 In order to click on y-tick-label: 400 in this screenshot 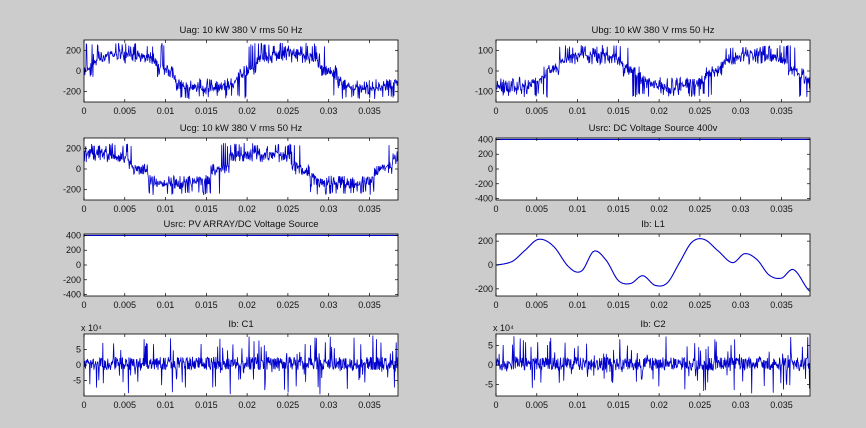, I will do `click(485, 139)`.